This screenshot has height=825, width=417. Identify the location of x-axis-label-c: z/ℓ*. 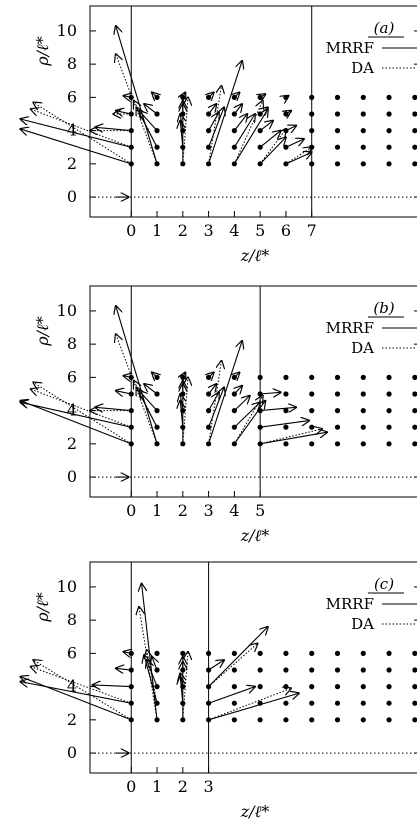
(254, 811).